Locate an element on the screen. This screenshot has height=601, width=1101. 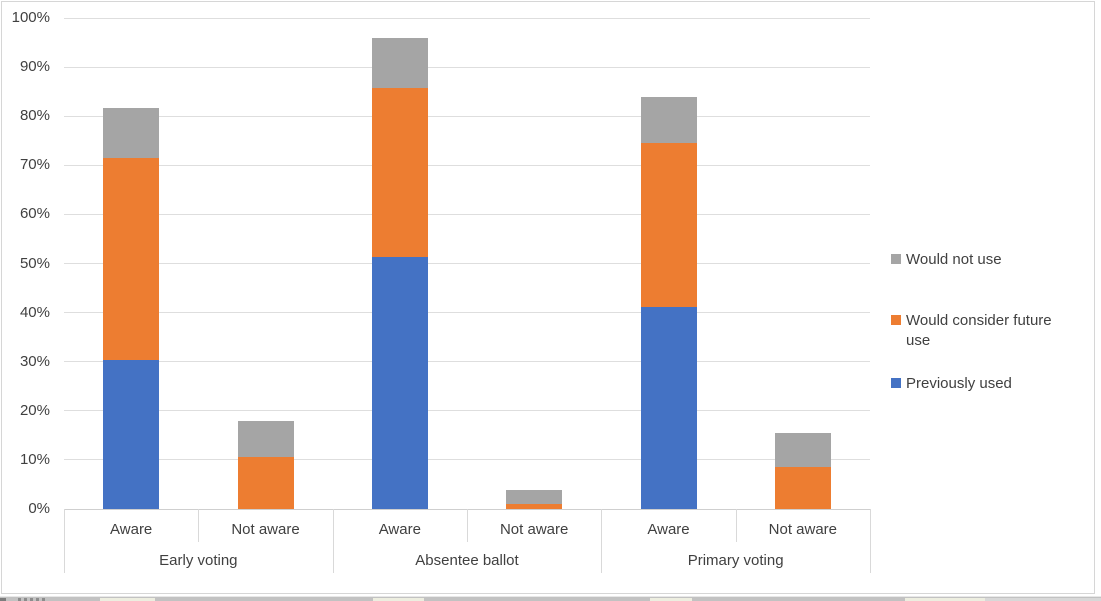
legend-item: Previously used is located at coordinates (977, 384).